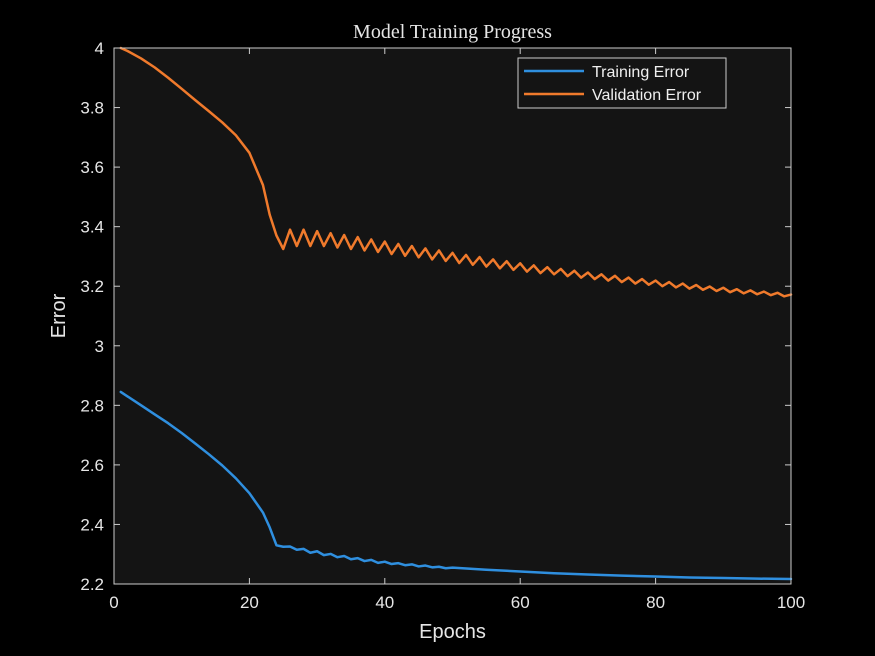  What do you see at coordinates (113, 602) in the screenshot?
I see `x-tick-label: 0` at bounding box center [113, 602].